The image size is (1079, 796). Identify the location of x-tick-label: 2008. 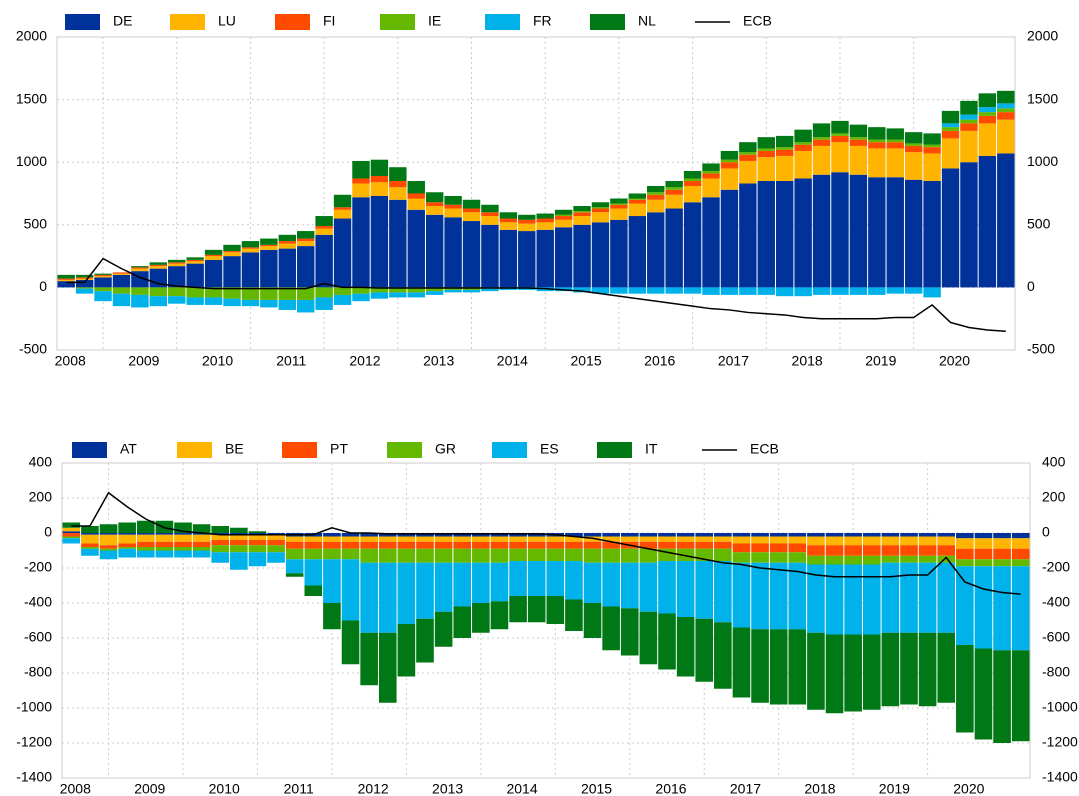
(75, 788).